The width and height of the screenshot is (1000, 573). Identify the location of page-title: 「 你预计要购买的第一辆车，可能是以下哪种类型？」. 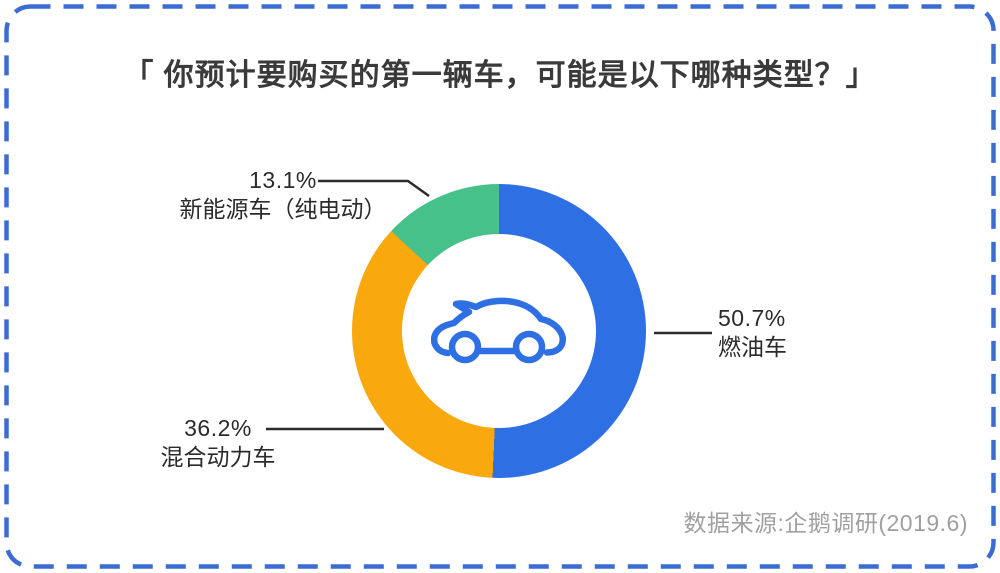
(500, 75).